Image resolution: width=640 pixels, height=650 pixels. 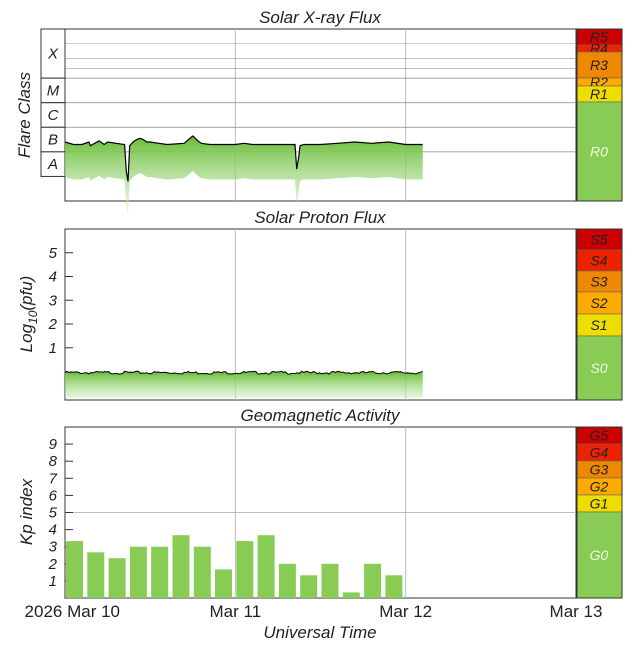 What do you see at coordinates (53, 530) in the screenshot?
I see `kp-ytick-label: 4` at bounding box center [53, 530].